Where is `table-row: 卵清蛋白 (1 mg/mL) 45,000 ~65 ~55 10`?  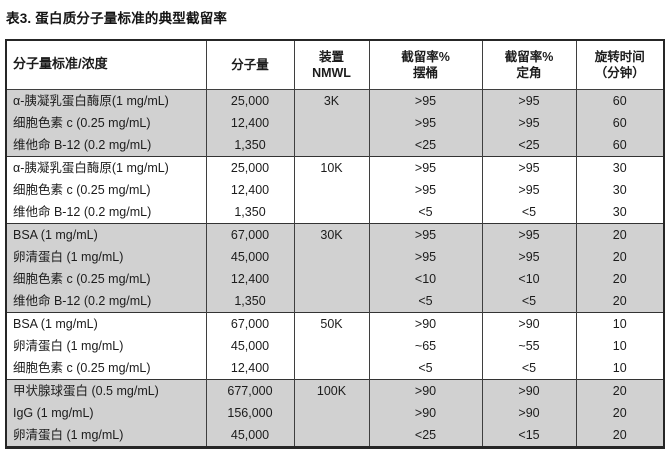
table-row: 卵清蛋白 (1 mg/mL) 45,000 ~65 ~55 10 is located at coordinates (335, 345).